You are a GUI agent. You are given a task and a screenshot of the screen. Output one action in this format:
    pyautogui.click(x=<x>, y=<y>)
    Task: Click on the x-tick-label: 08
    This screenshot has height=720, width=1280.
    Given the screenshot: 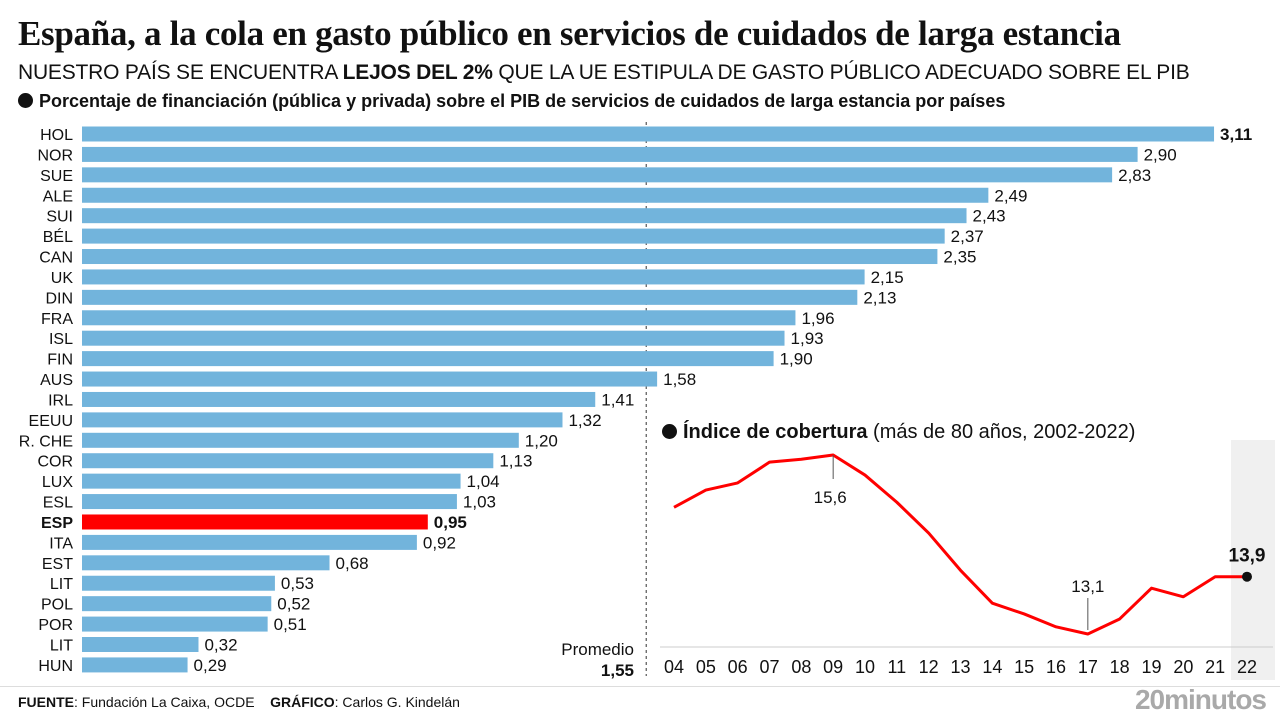 What is the action you would take?
    pyautogui.click(x=801, y=667)
    